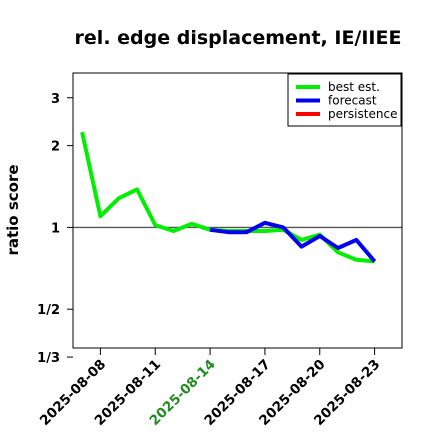 Image resolution: width=440 pixels, height=440 pixels. What do you see at coordinates (55, 99) in the screenshot?
I see `y-tick-label: 3` at bounding box center [55, 99].